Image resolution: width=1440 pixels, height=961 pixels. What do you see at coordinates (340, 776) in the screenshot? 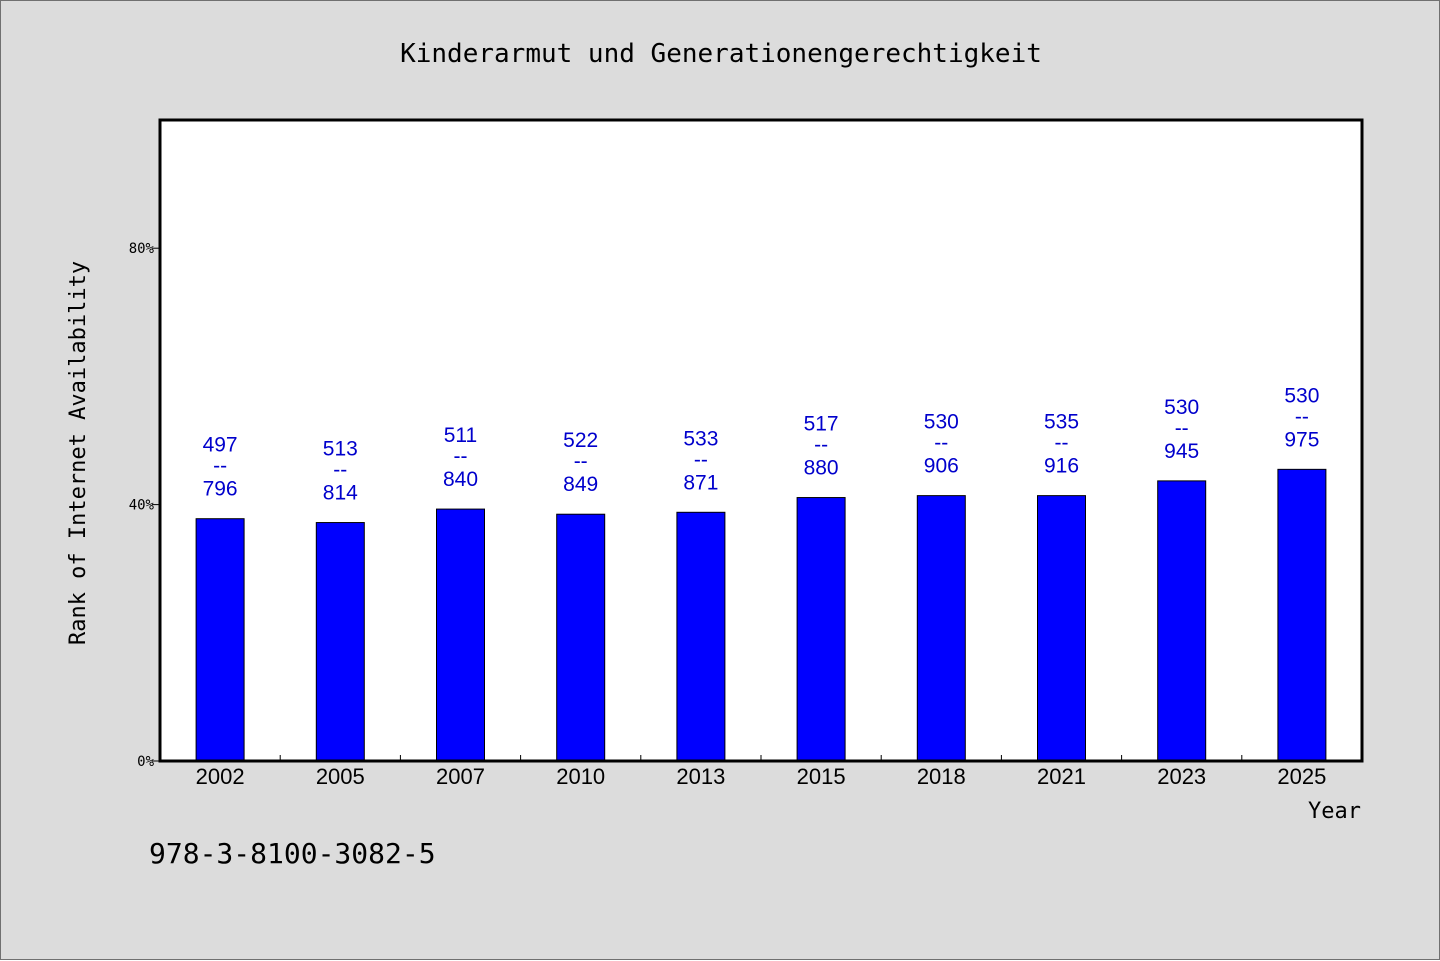
I see `x-tick-label-2005: 2005` at bounding box center [340, 776].